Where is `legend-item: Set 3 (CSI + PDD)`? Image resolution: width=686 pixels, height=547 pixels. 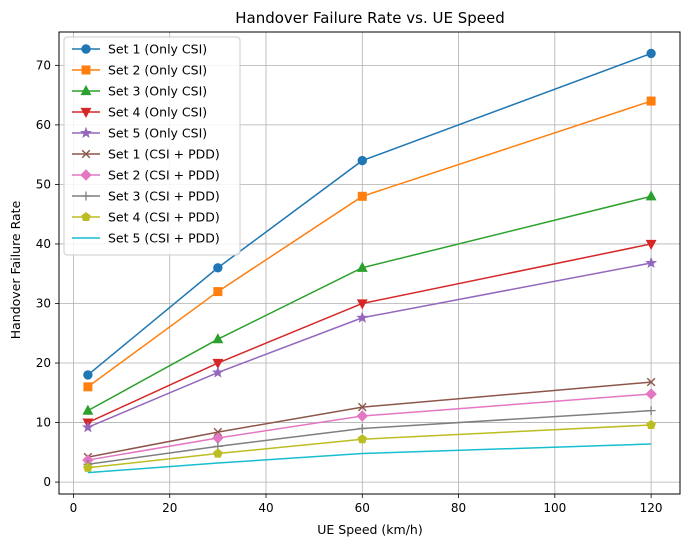 legend-item: Set 3 (CSI + PDD) is located at coordinates (146, 196).